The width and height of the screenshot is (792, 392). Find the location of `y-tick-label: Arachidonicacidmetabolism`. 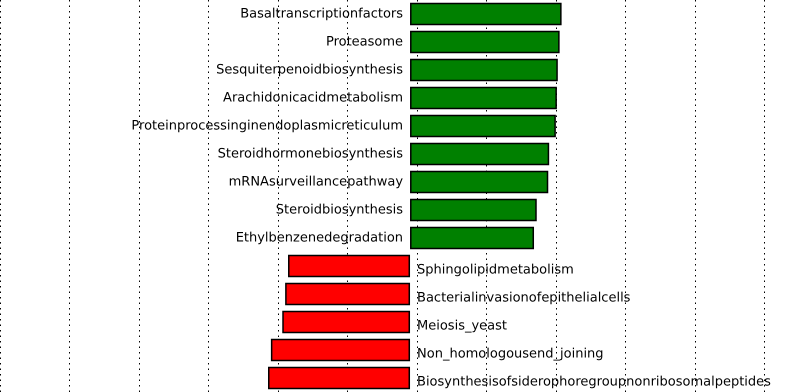

y-tick-label: Arachidonicacidmetabolism is located at coordinates (313, 98).